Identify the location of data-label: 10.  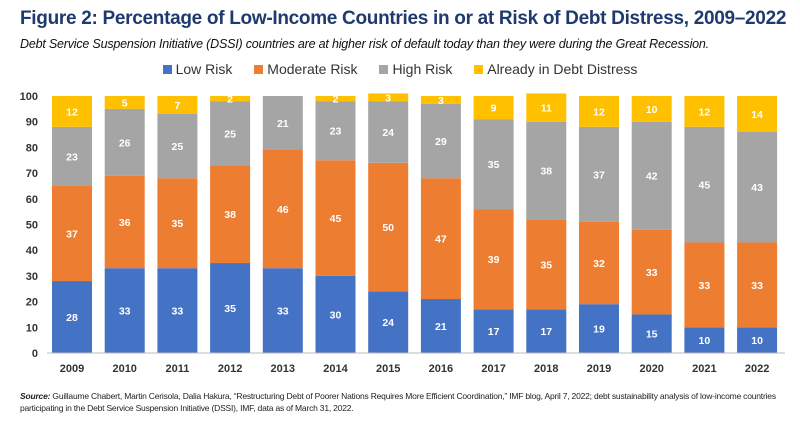
(757, 341).